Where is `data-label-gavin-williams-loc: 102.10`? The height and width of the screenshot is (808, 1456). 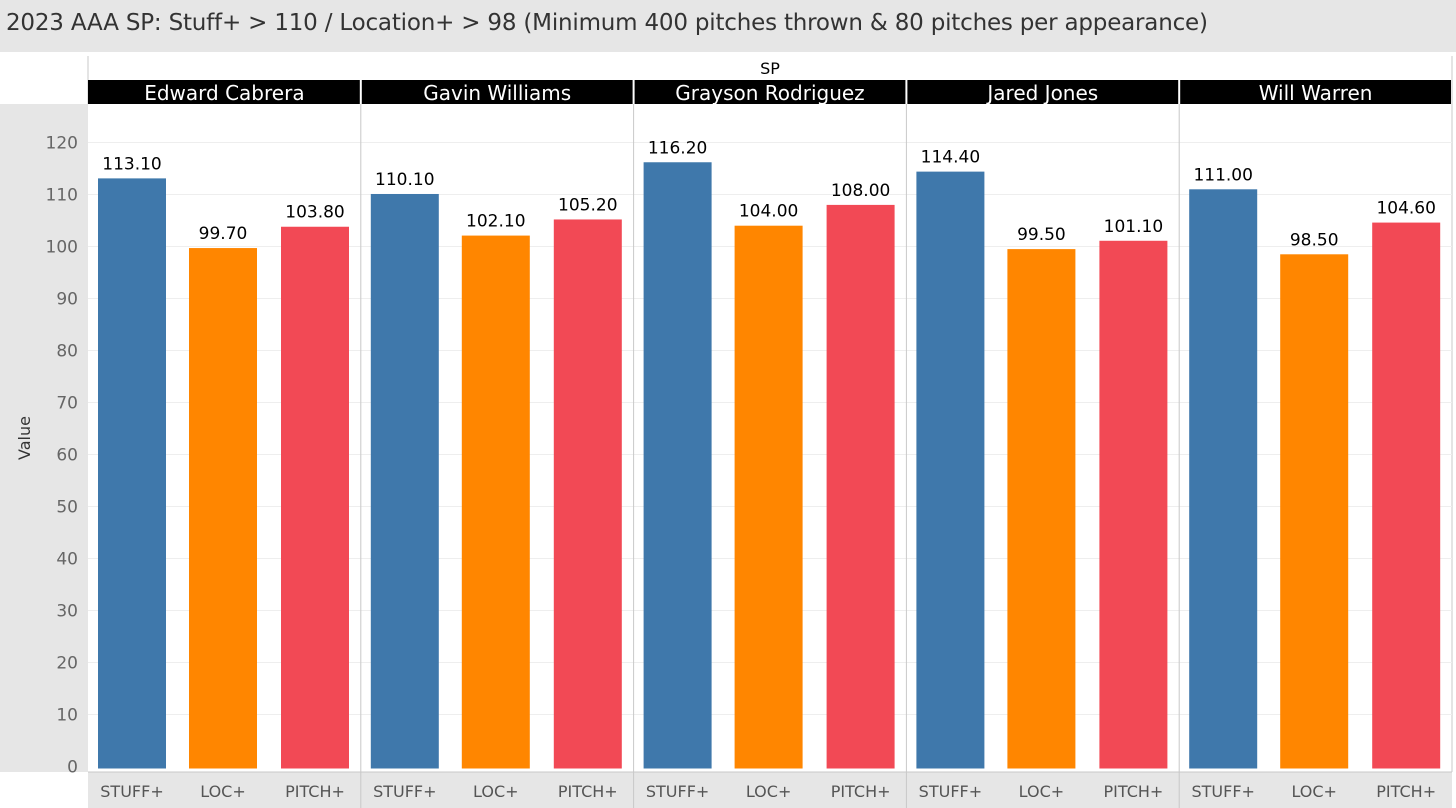 data-label-gavin-williams-loc: 102.10 is located at coordinates (495, 222).